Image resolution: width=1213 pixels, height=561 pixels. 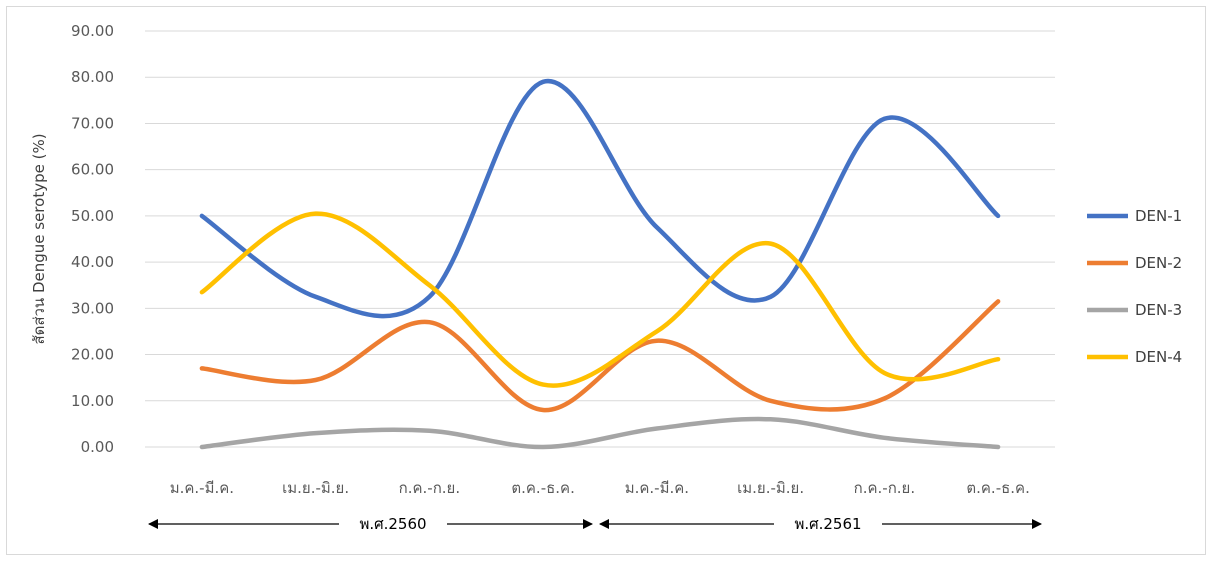 I want to click on y-tick-label: 80.00, so click(x=92, y=77).